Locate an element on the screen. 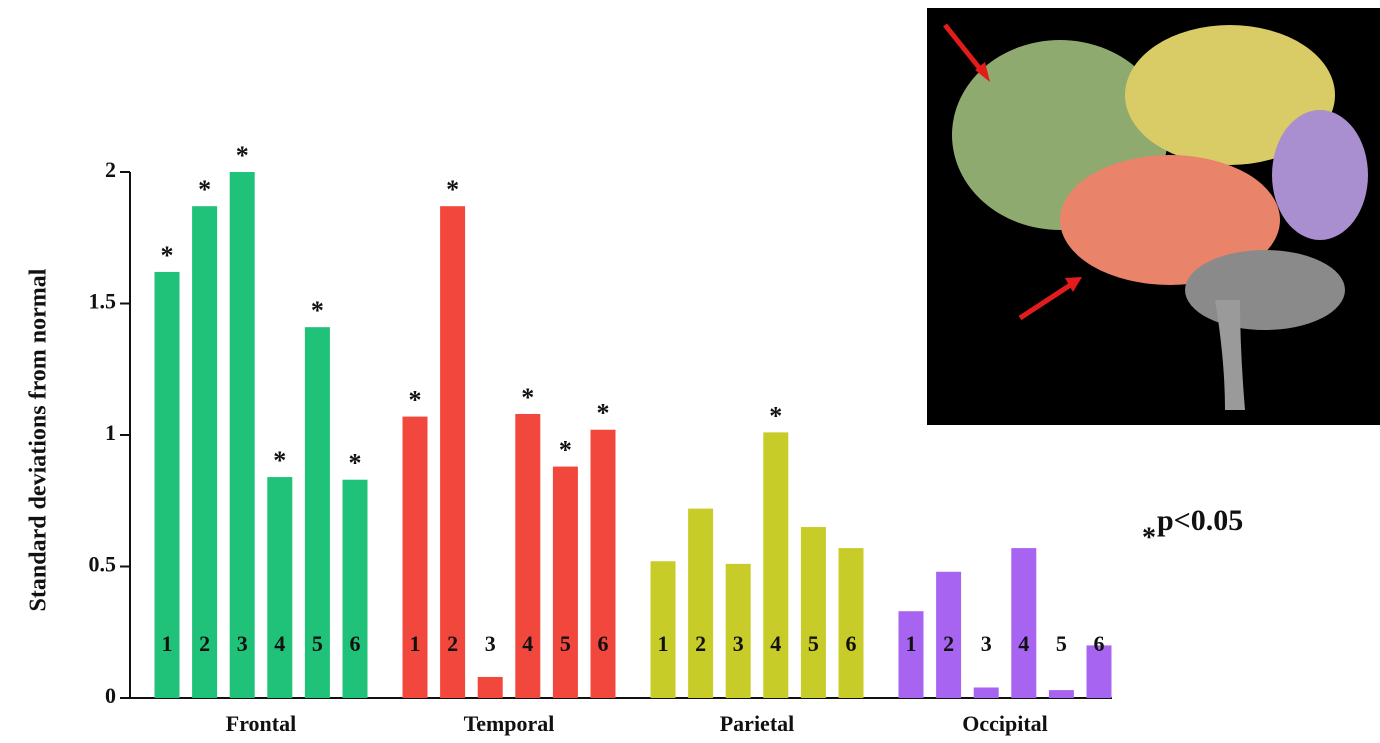  group-label: Parietal is located at coordinates (757, 723).